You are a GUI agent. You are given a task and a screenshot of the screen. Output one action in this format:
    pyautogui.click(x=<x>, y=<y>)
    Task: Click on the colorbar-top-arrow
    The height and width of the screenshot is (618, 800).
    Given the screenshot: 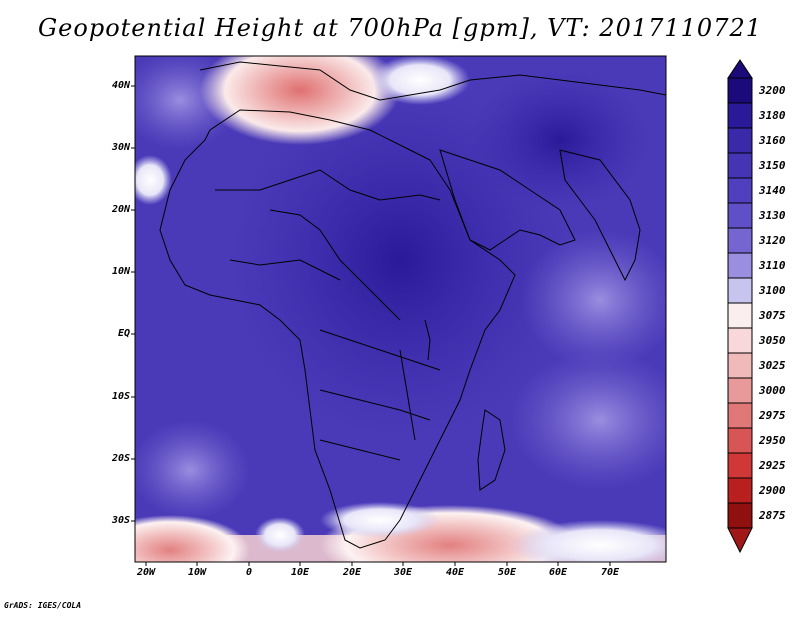 What is the action you would take?
    pyautogui.click(x=740, y=69)
    